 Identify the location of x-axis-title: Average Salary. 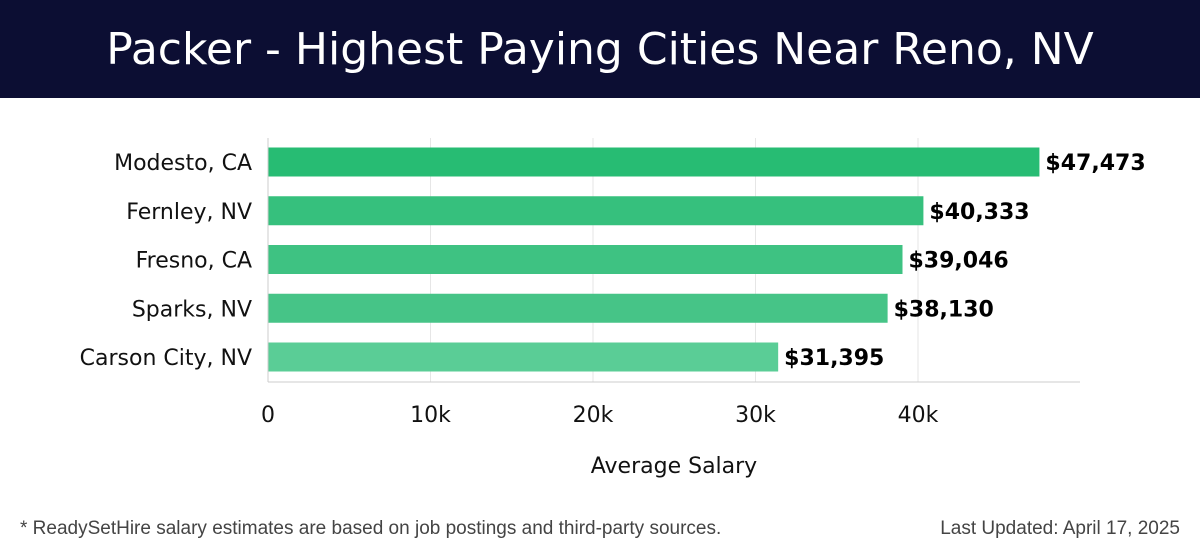
(674, 466).